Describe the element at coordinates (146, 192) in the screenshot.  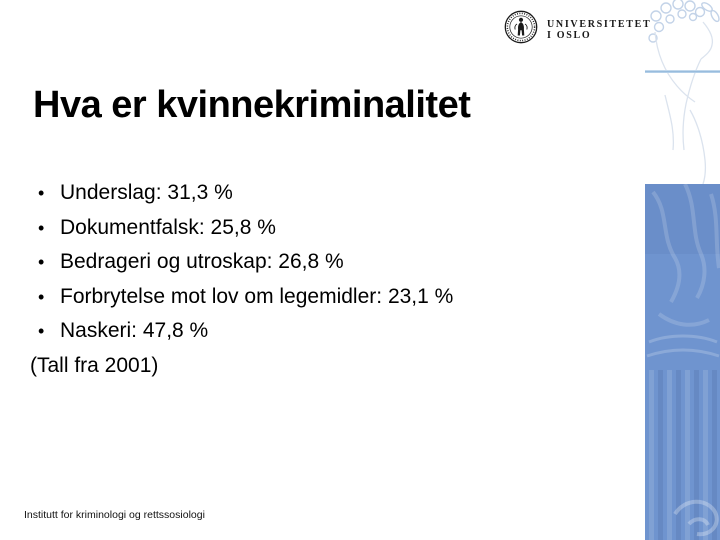
I see `bullet-text: Underslag: 31,3 %` at that location.